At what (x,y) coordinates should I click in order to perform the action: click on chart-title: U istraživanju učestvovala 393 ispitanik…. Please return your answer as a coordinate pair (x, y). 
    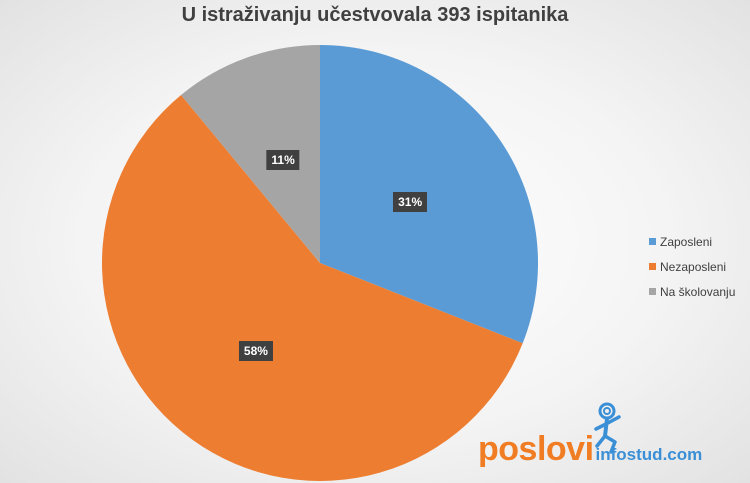
    Looking at the image, I should click on (375, 15).